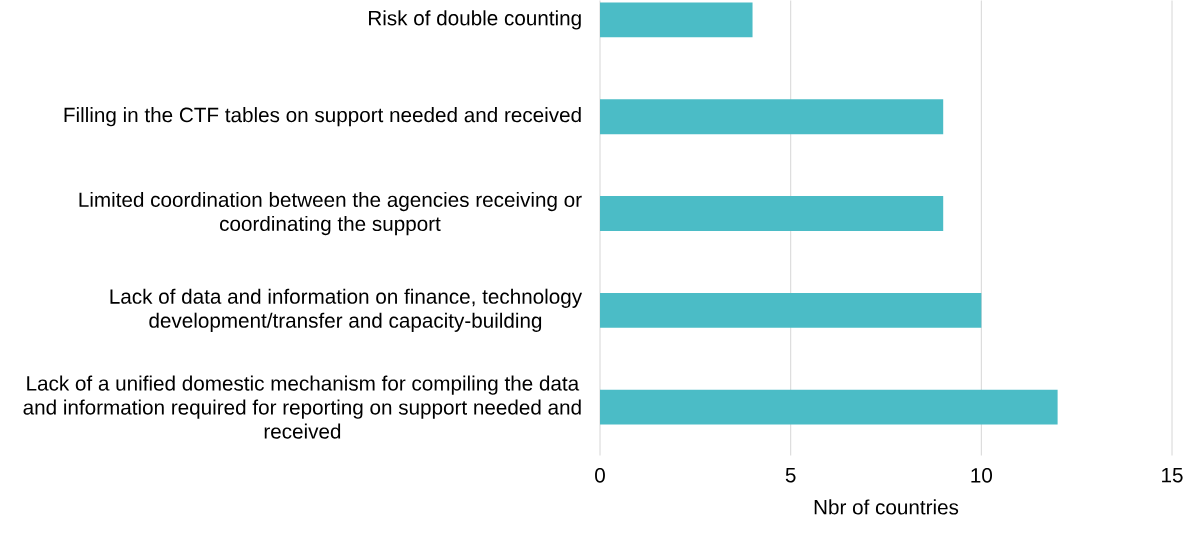 The width and height of the screenshot is (1201, 542). Describe the element at coordinates (322, 117) in the screenshot. I see `y-tick-label: Filling in the CTF tables on support needed and received` at that location.